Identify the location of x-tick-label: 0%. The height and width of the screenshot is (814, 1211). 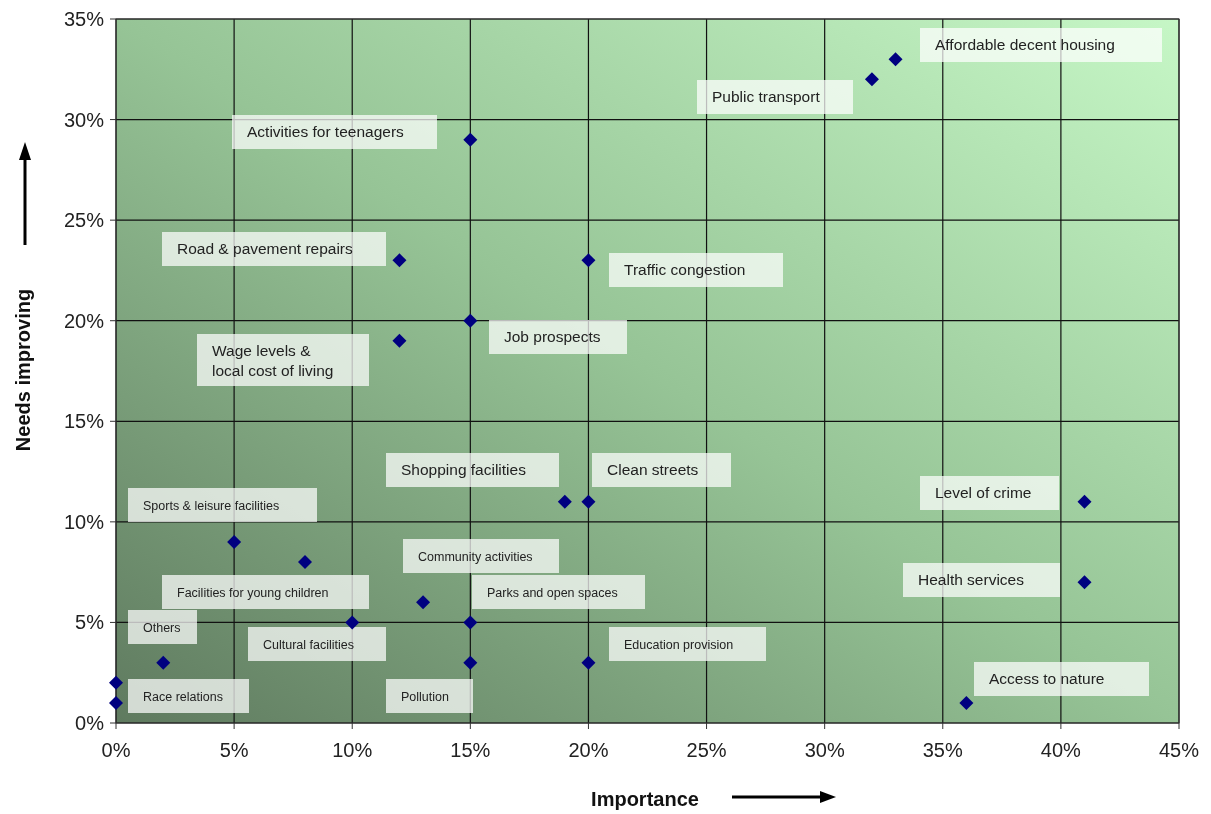
(116, 750).